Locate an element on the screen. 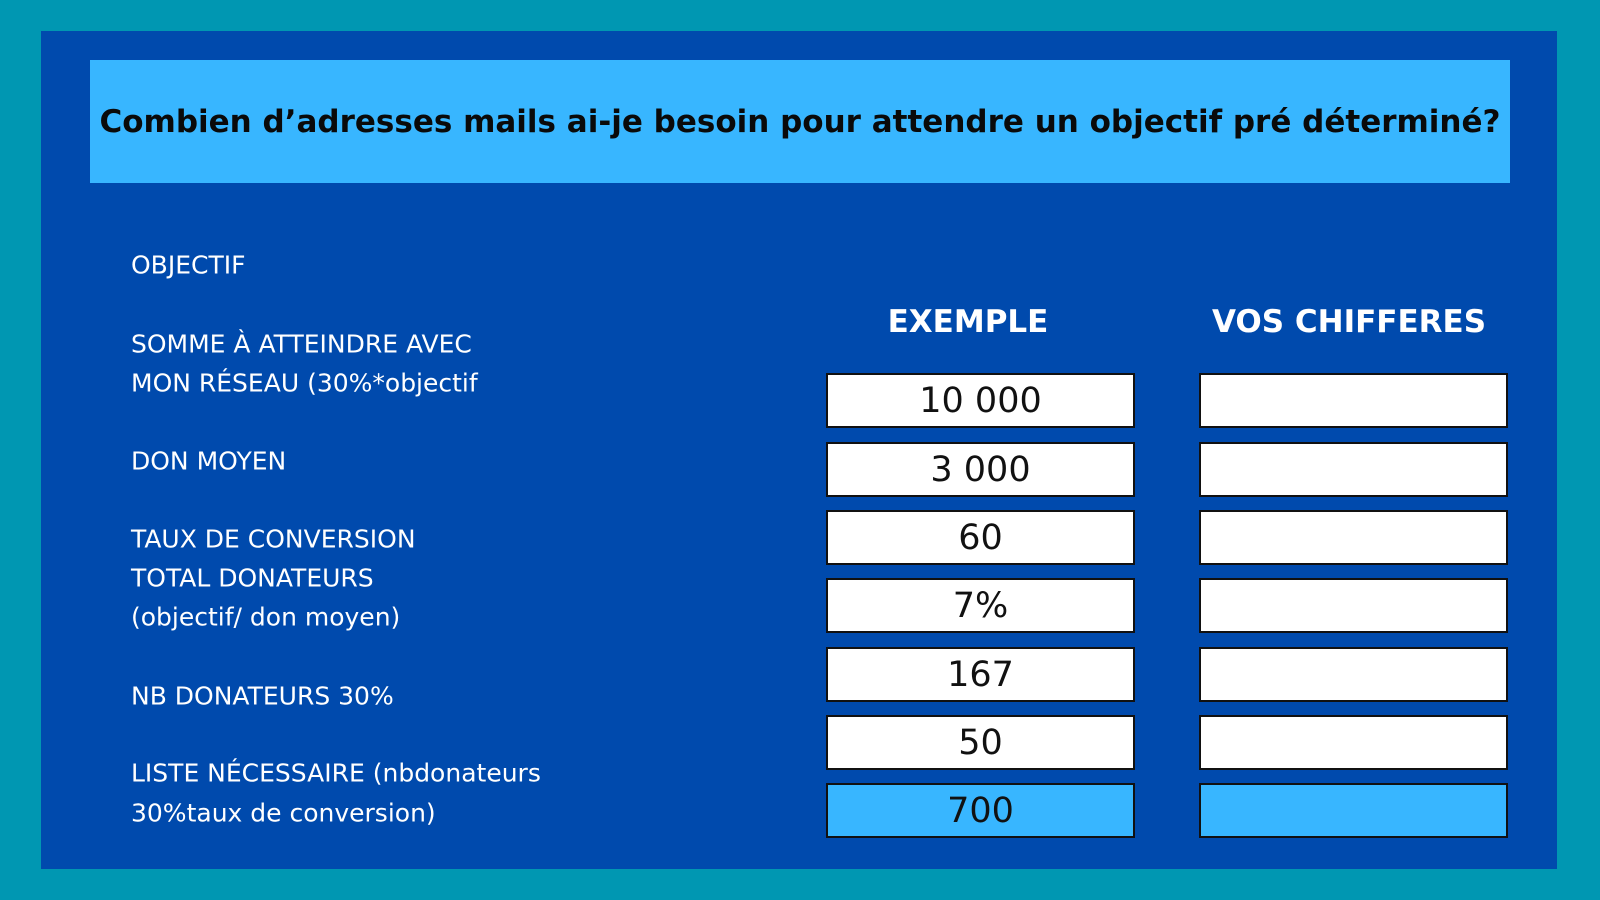  example-value: 167 is located at coordinates (980, 674).